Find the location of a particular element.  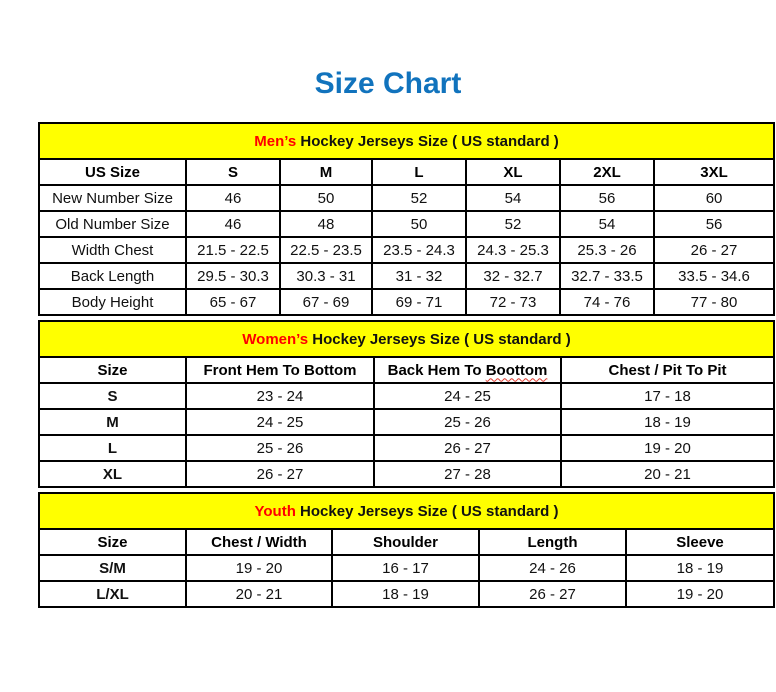

table-row: S/M 19 - 20 16 - 17 24 - 26 18 - 19 is located at coordinates (406, 568).